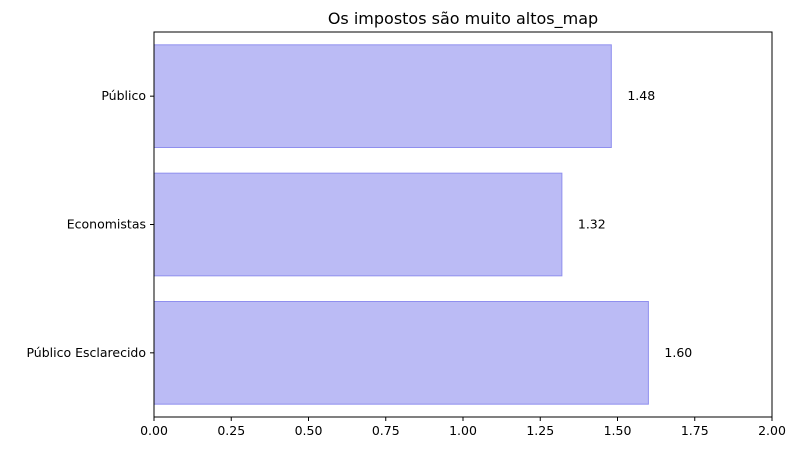 Image resolution: width=797 pixels, height=456 pixels. What do you see at coordinates (231, 430) in the screenshot?
I see `x-tick-label: 0.25` at bounding box center [231, 430].